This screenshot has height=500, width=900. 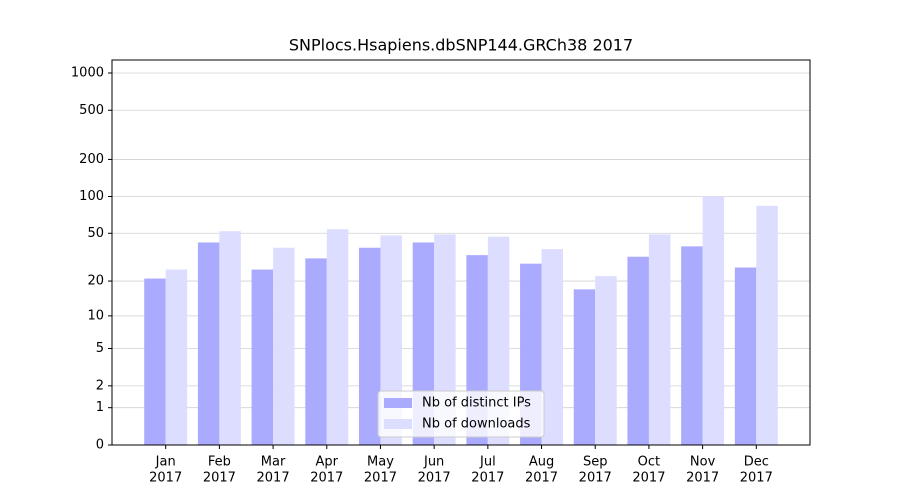 What do you see at coordinates (476, 403) in the screenshot?
I see `legend-label: Nb of distinct IPs` at bounding box center [476, 403].